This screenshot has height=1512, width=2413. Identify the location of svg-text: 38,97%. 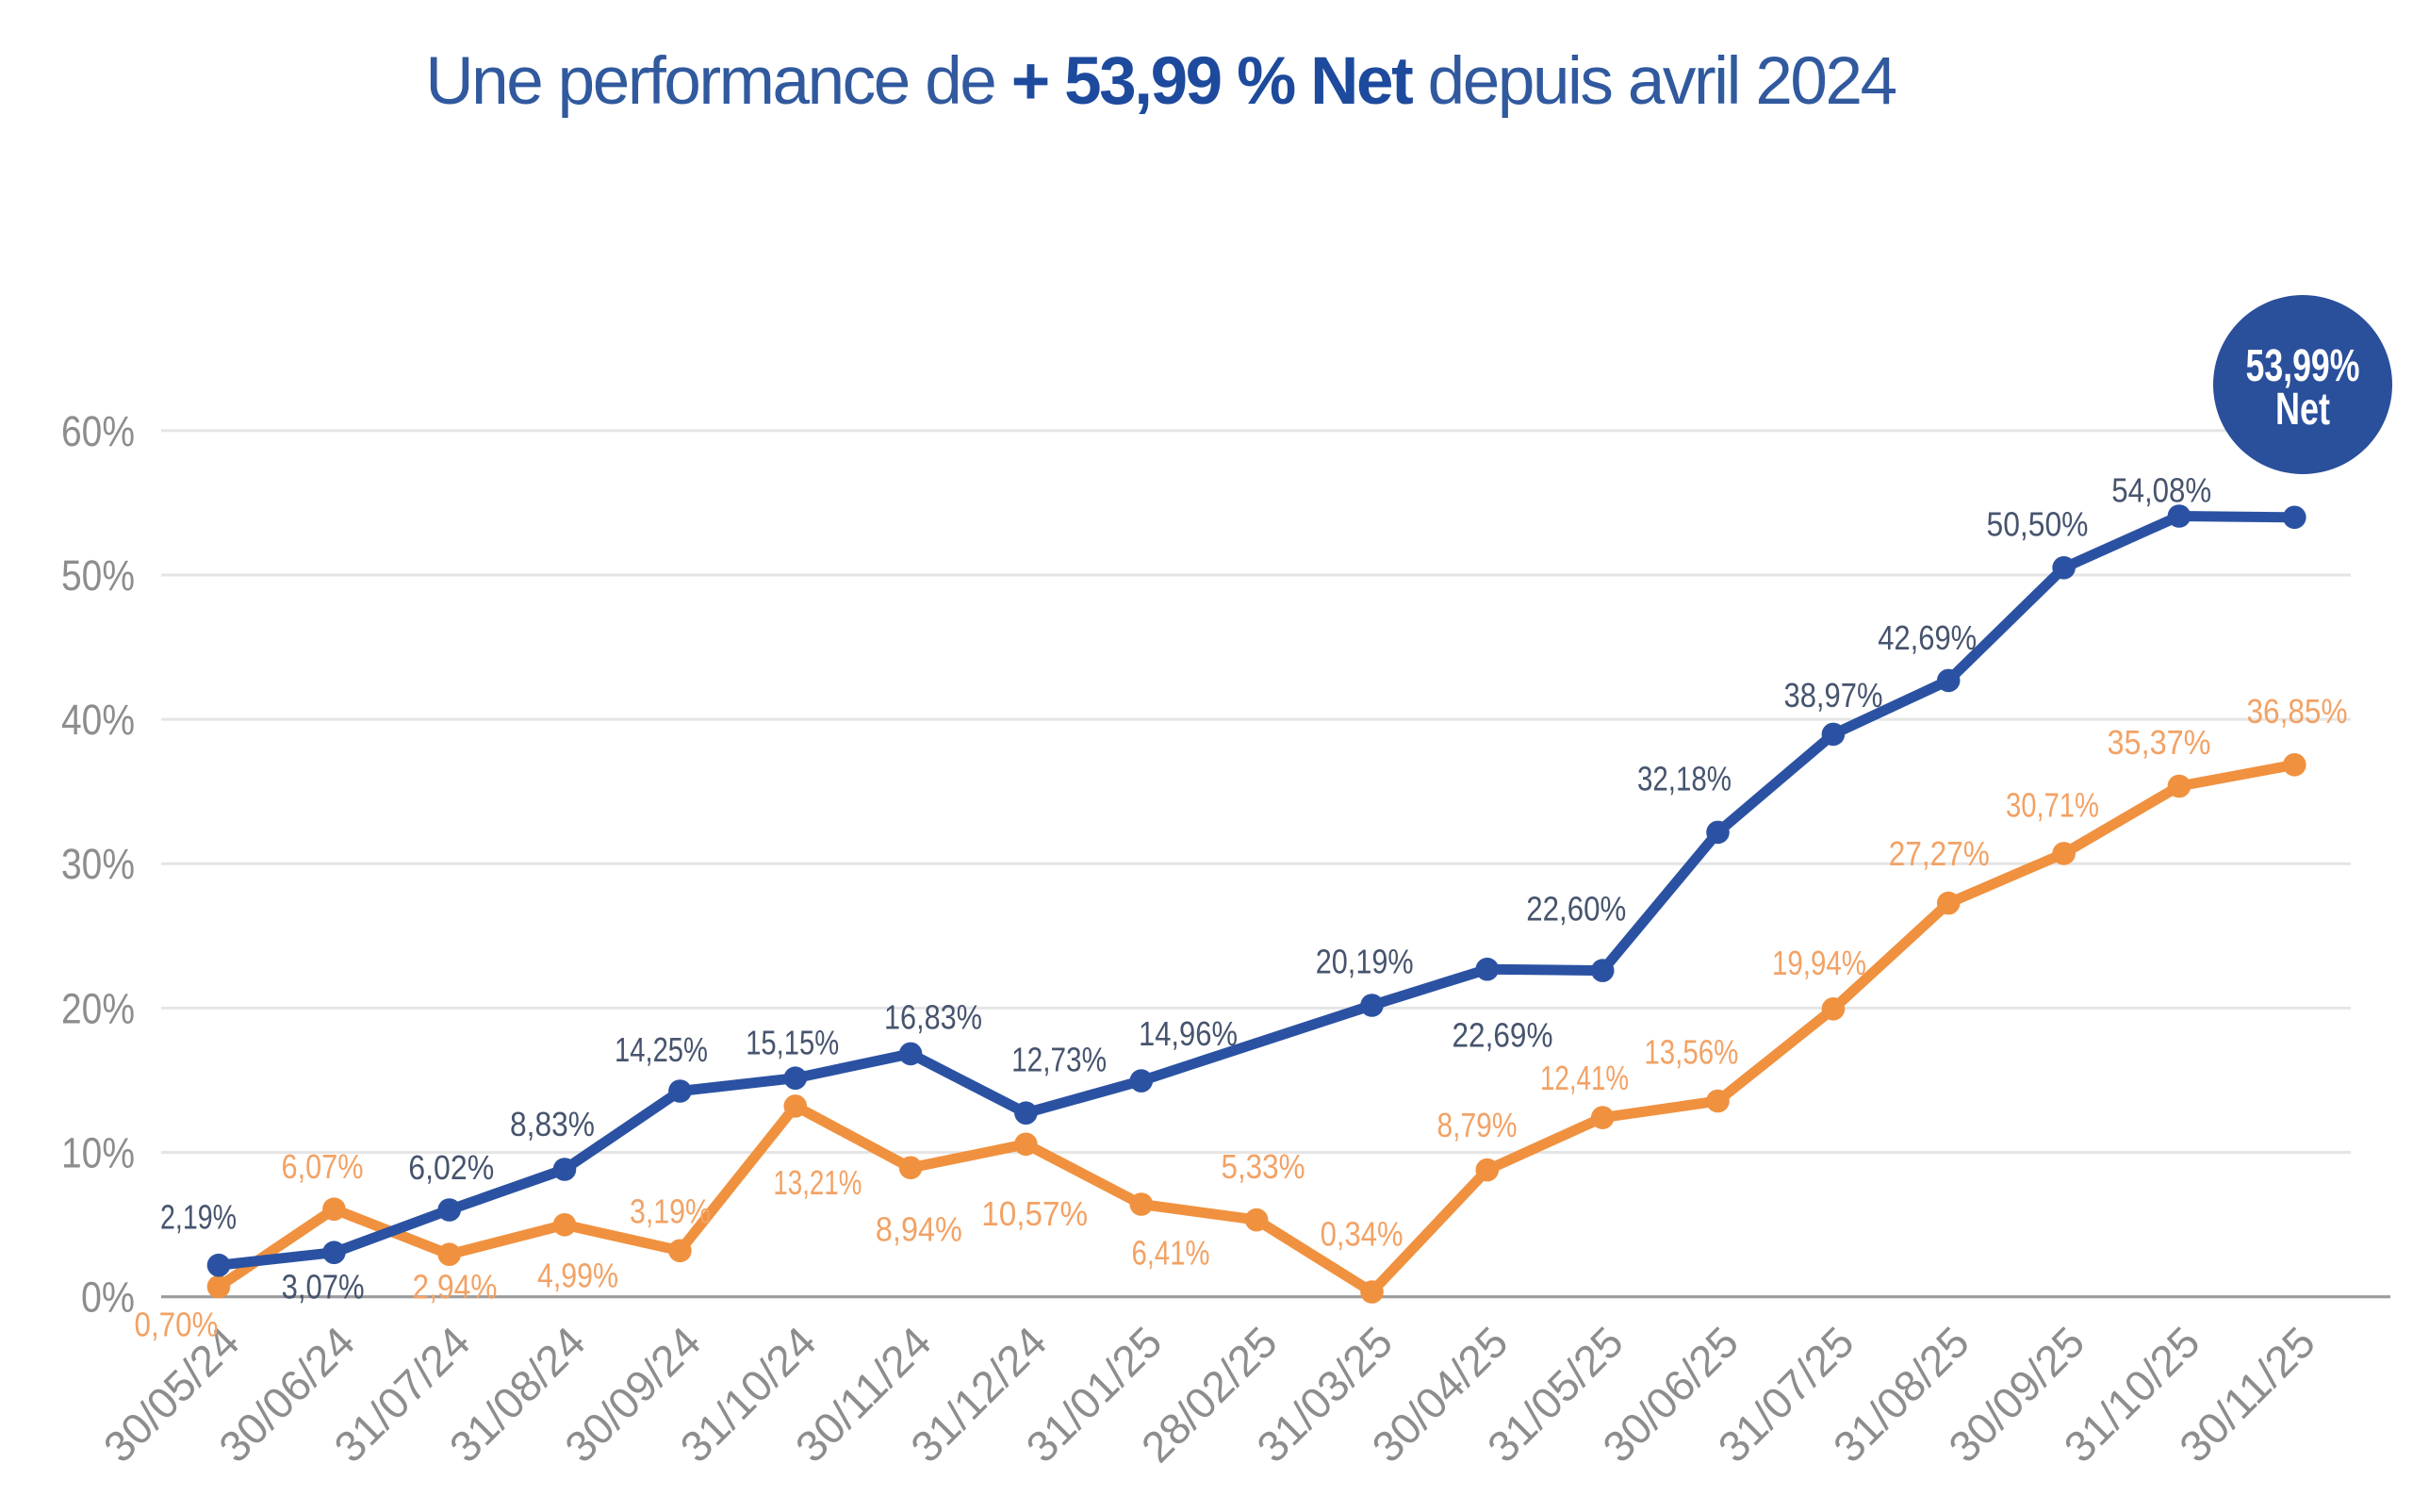
(1833, 695).